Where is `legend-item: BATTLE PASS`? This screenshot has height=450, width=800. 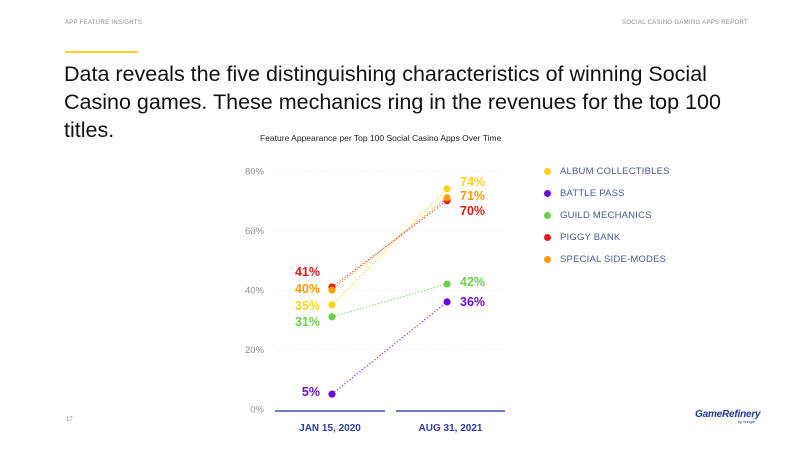 legend-item: BATTLE PASS is located at coordinates (607, 193).